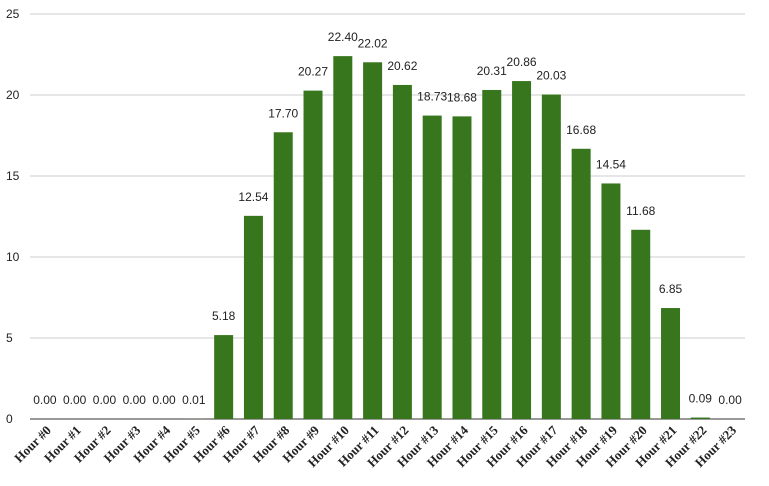  What do you see at coordinates (373, 43) in the screenshot?
I see `bar-value-label: 22.02` at bounding box center [373, 43].